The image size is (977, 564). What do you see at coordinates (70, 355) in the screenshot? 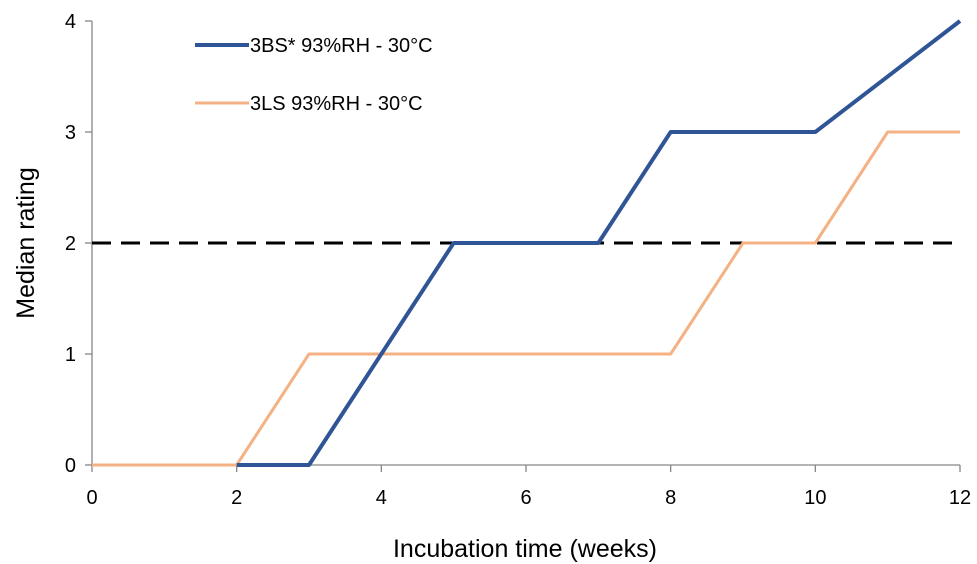
I see `y-tick-label: 1` at bounding box center [70, 355].